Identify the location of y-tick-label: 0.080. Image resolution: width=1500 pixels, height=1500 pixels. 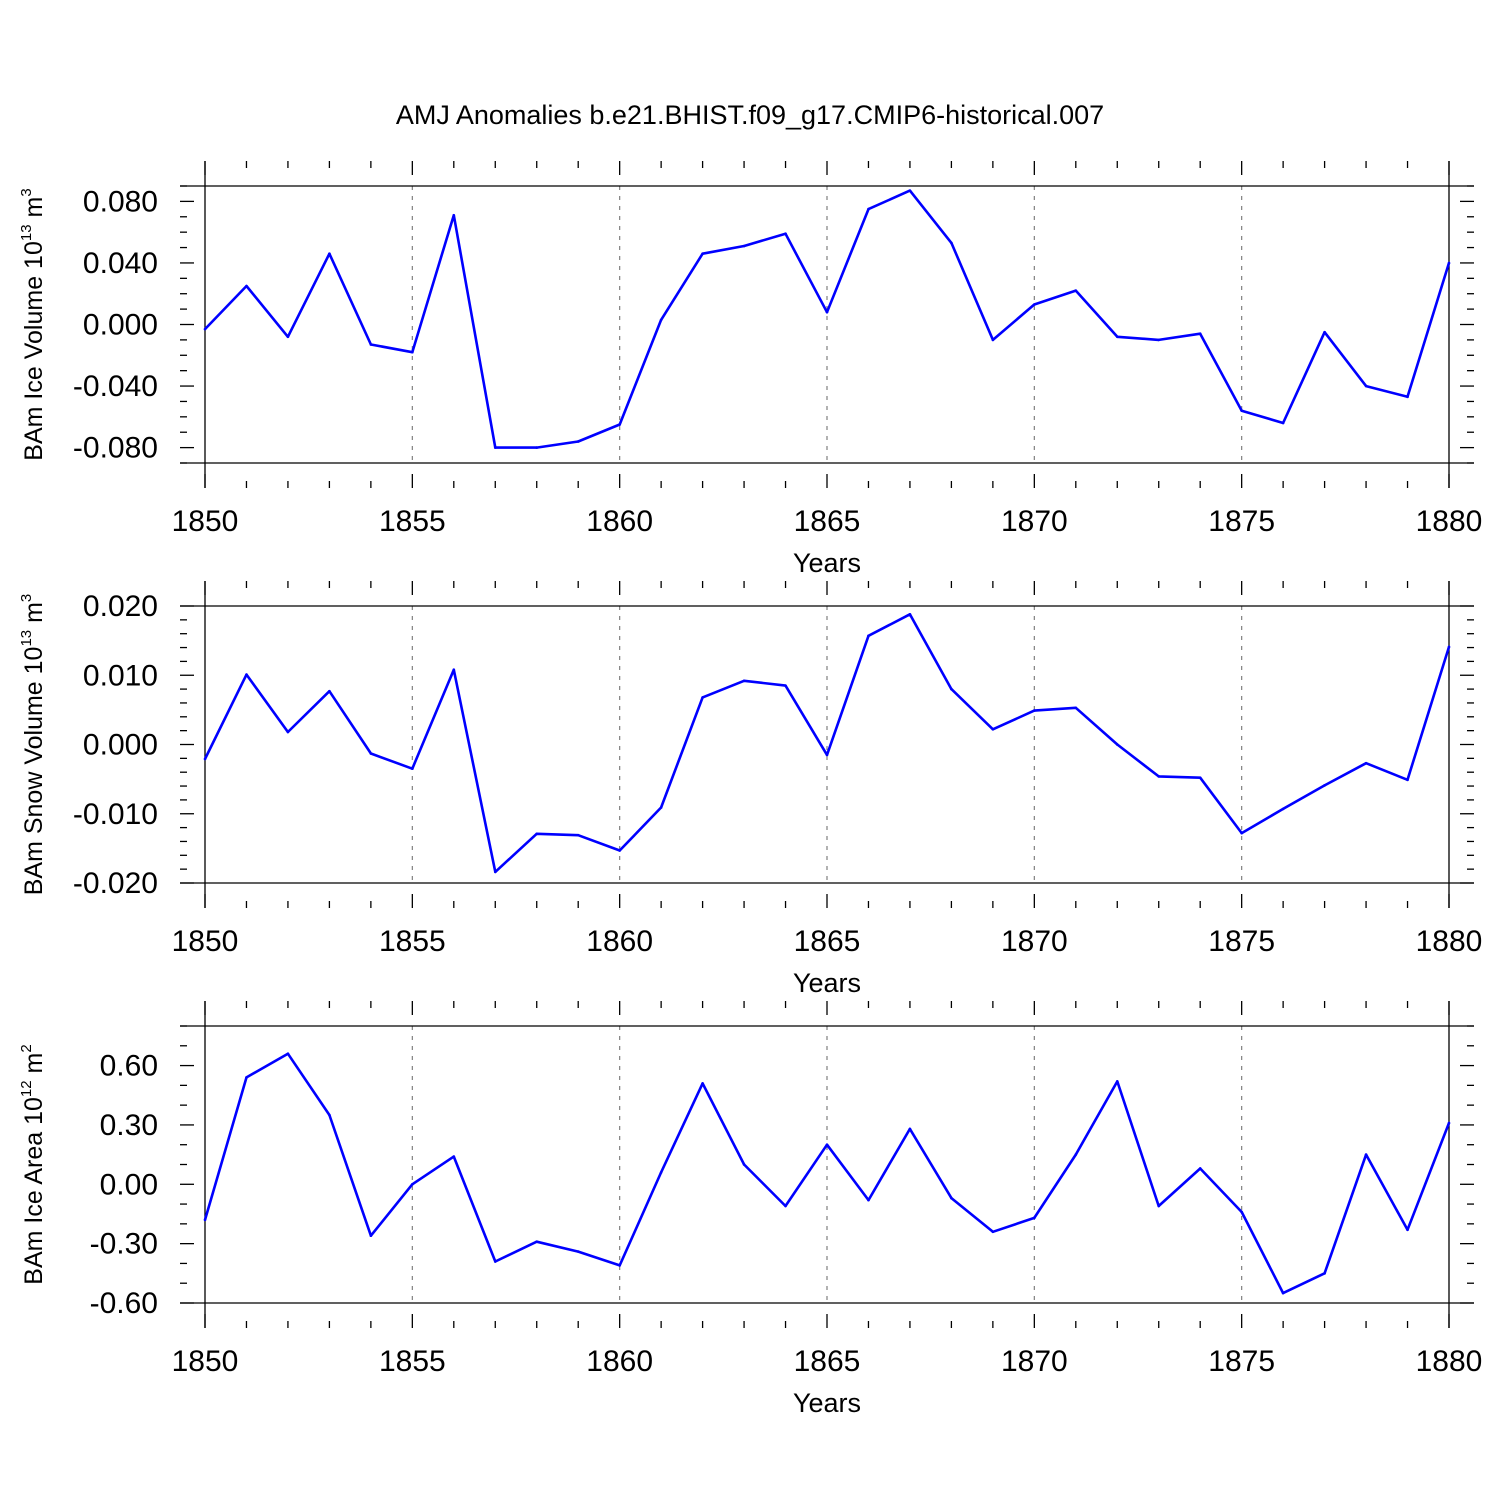
(120, 201).